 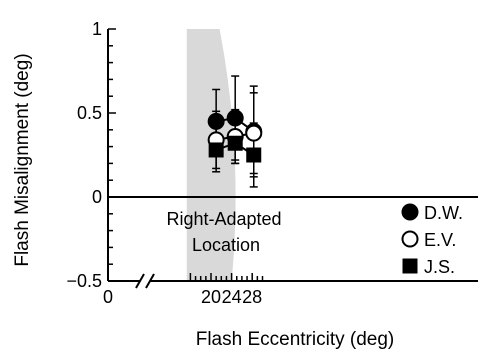 I want to click on legend-label-D.W.: D.W., so click(x=443, y=213).